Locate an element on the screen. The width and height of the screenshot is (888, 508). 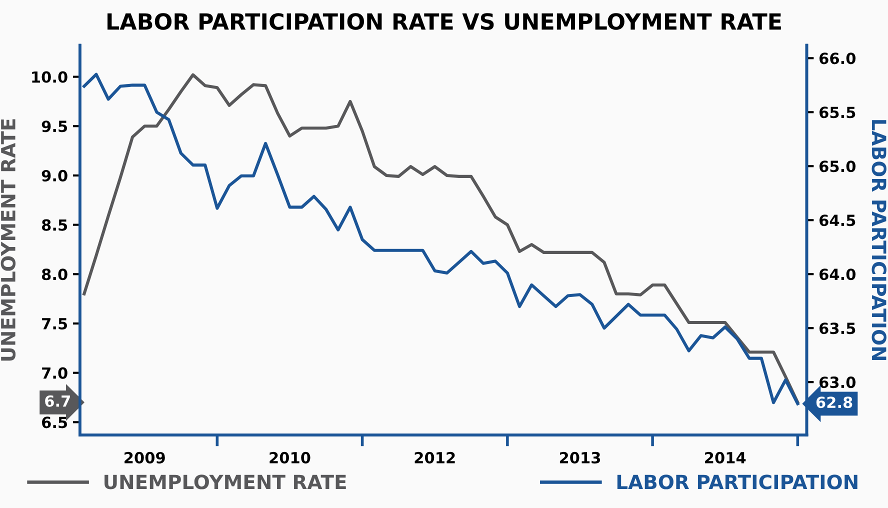
text: 62.8 is located at coordinates (834, 402).